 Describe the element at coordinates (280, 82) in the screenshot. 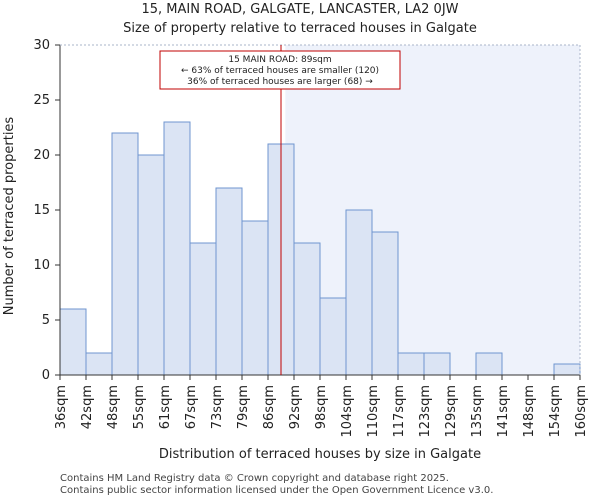

I see `annotation-line3: 36% of terraced houses are larger (68) →` at that location.